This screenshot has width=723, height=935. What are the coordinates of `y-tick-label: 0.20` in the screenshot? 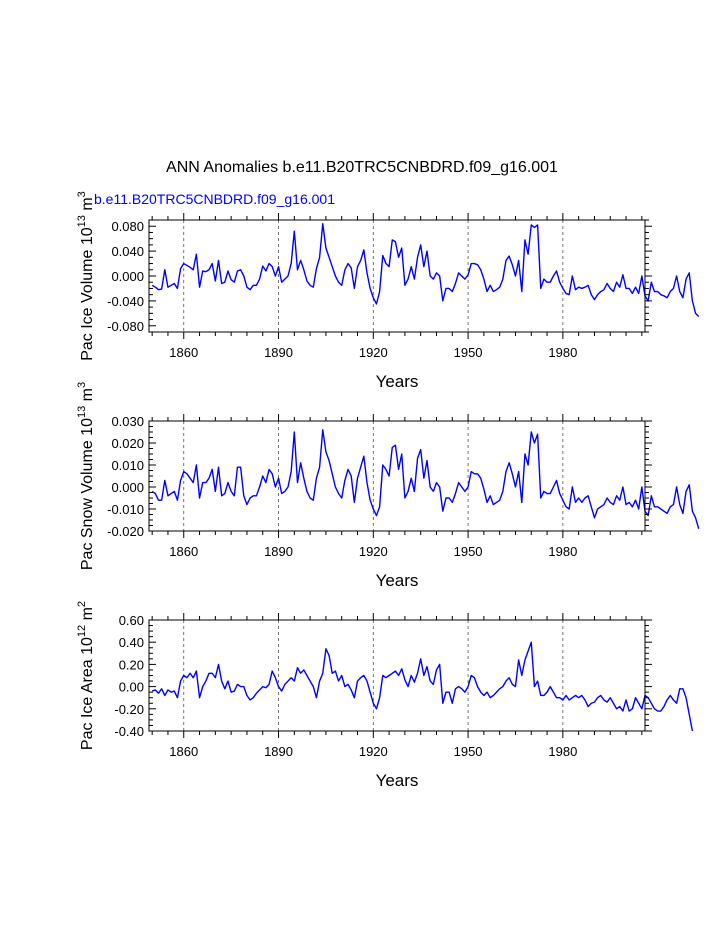 It's located at (131, 664).